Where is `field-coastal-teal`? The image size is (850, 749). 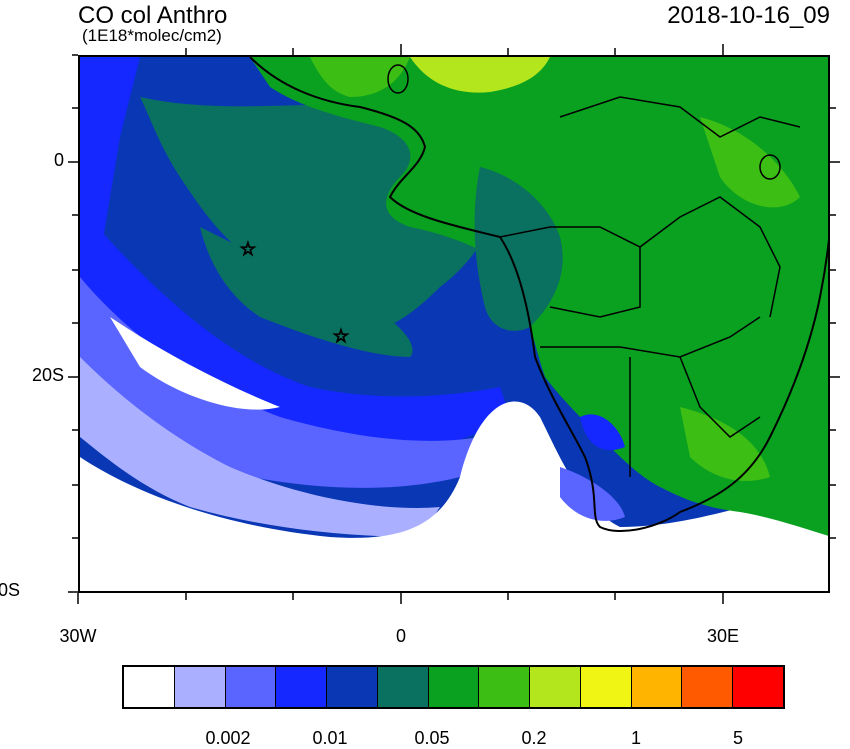 field-coastal-teal is located at coordinates (518, 249).